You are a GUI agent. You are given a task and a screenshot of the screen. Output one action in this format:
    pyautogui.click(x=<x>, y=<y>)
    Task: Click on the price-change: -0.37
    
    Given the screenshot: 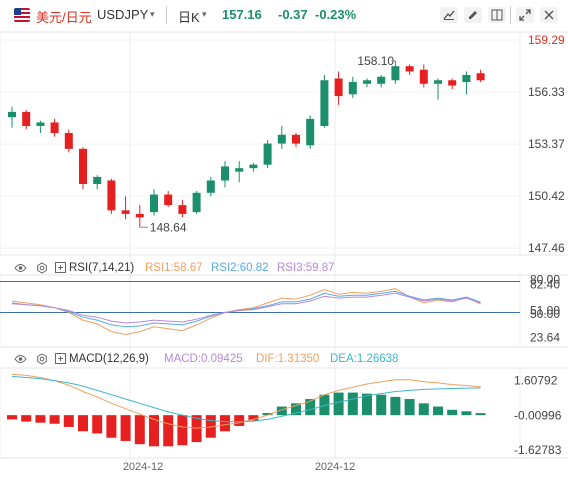 What is the action you would take?
    pyautogui.click(x=293, y=14)
    